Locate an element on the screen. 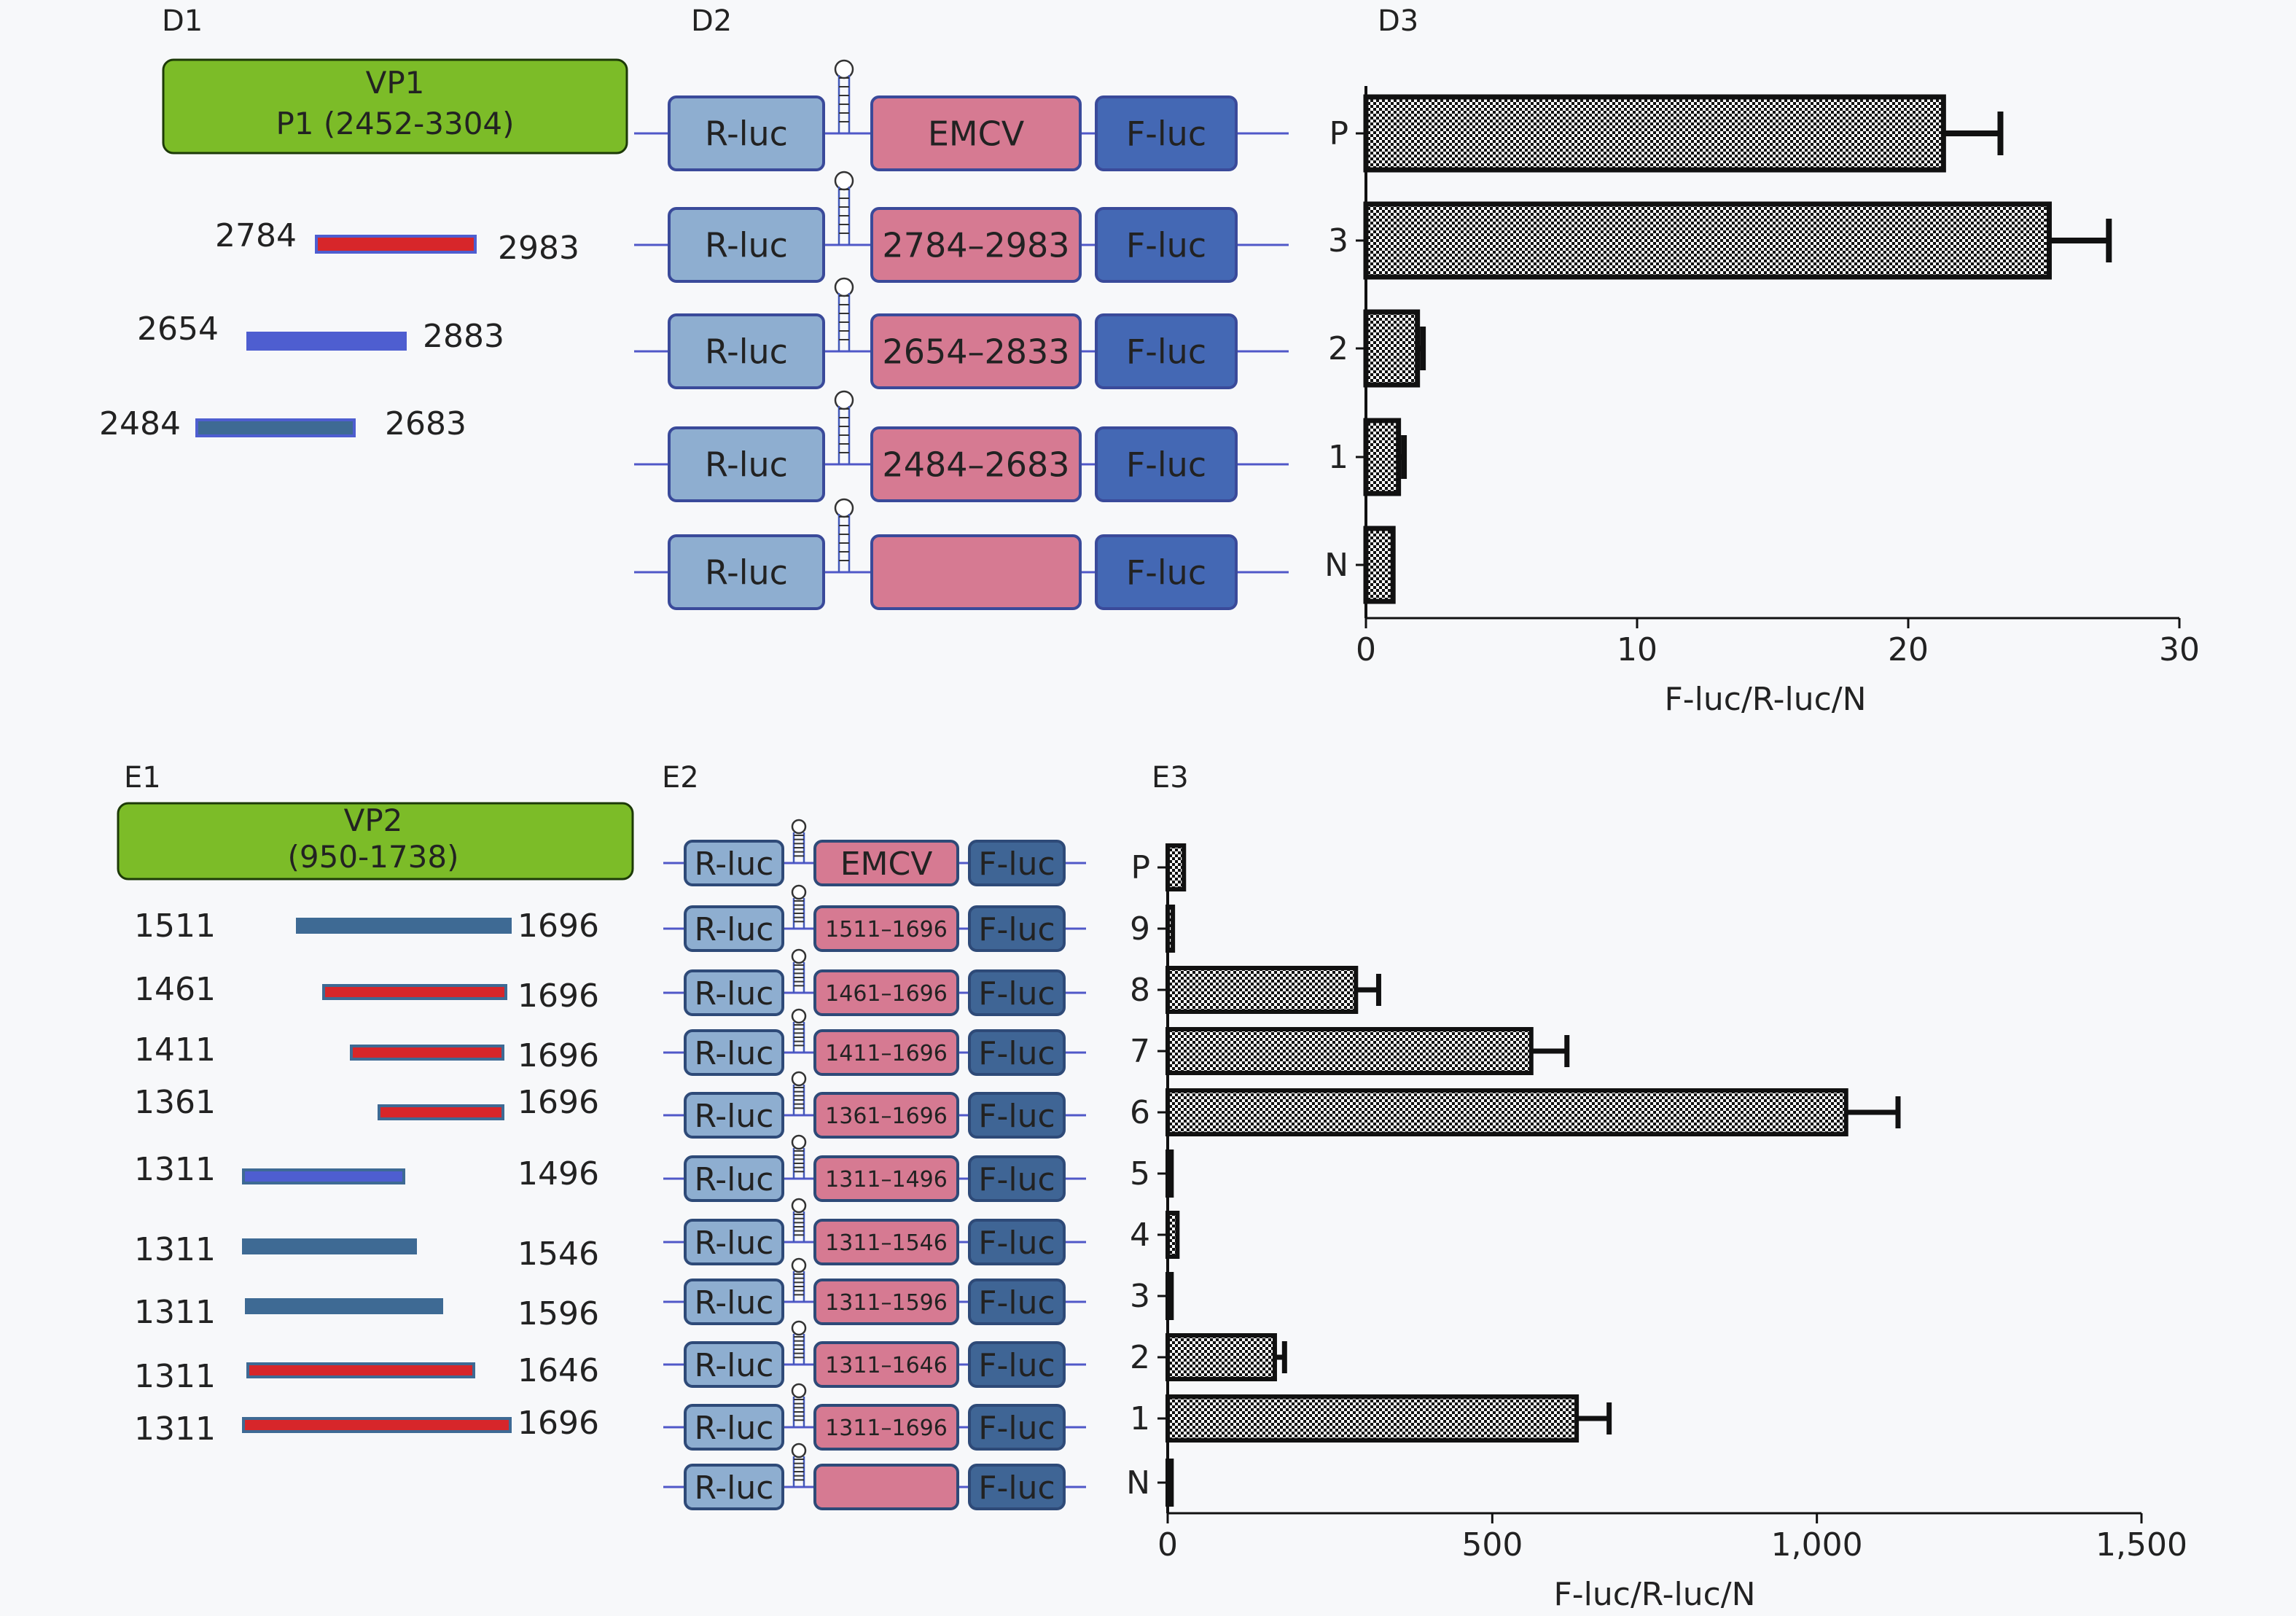 The image size is (2296, 1616). e1-segment-start: 1411 is located at coordinates (175, 1050).